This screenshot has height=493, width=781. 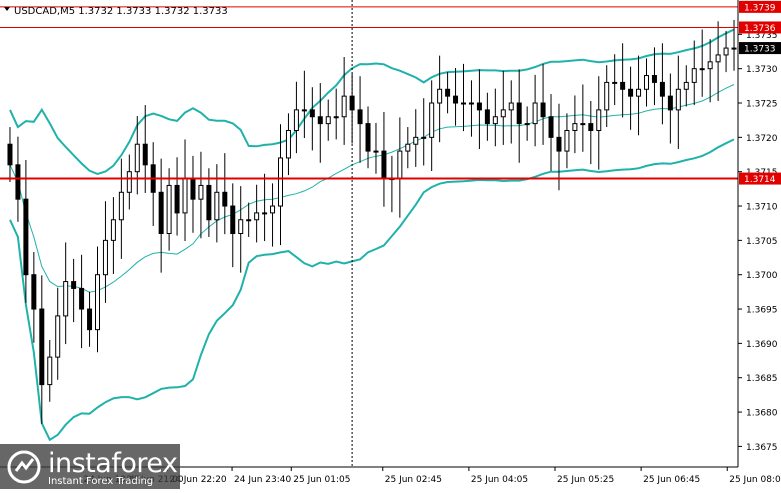 I want to click on instaforex-logo-icon, so click(x=24, y=467).